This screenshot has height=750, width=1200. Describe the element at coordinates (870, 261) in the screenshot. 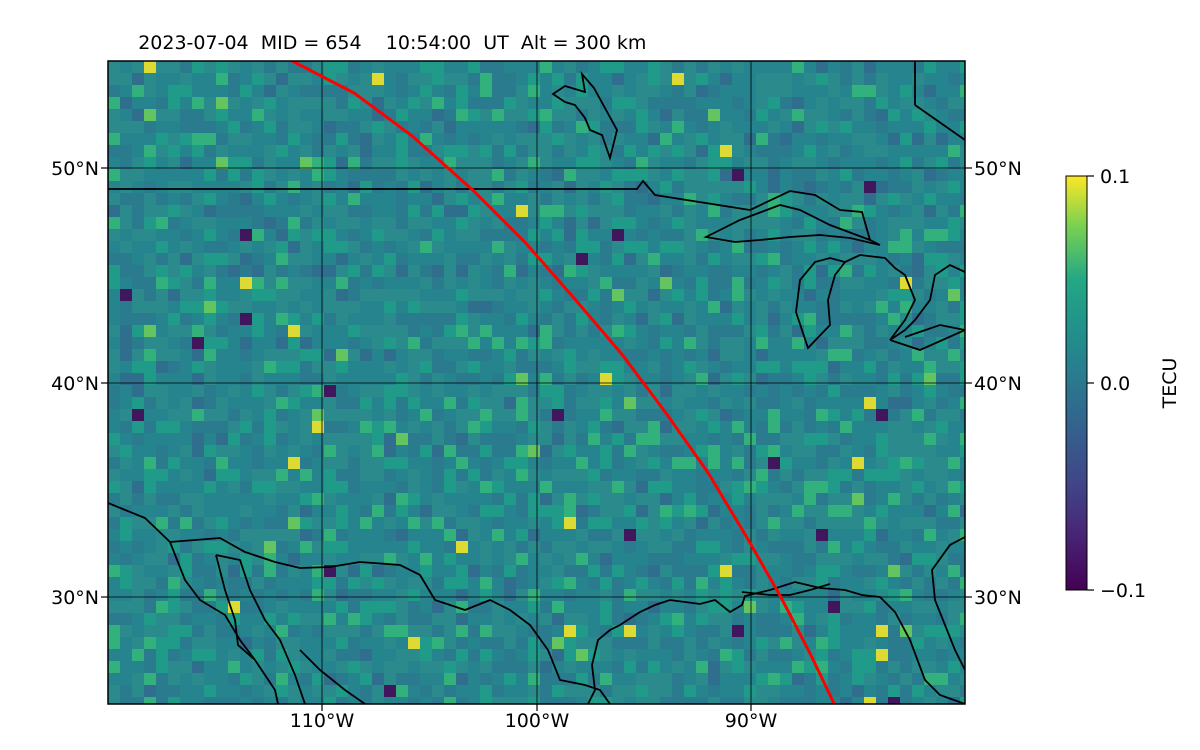

I see `lake-michigan-north` at that location.